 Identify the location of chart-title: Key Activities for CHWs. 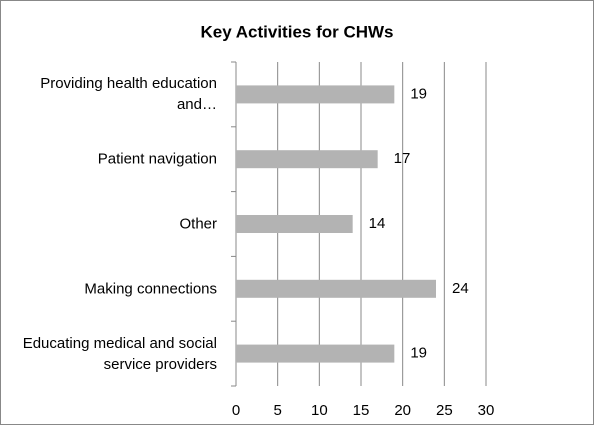
(296, 31).